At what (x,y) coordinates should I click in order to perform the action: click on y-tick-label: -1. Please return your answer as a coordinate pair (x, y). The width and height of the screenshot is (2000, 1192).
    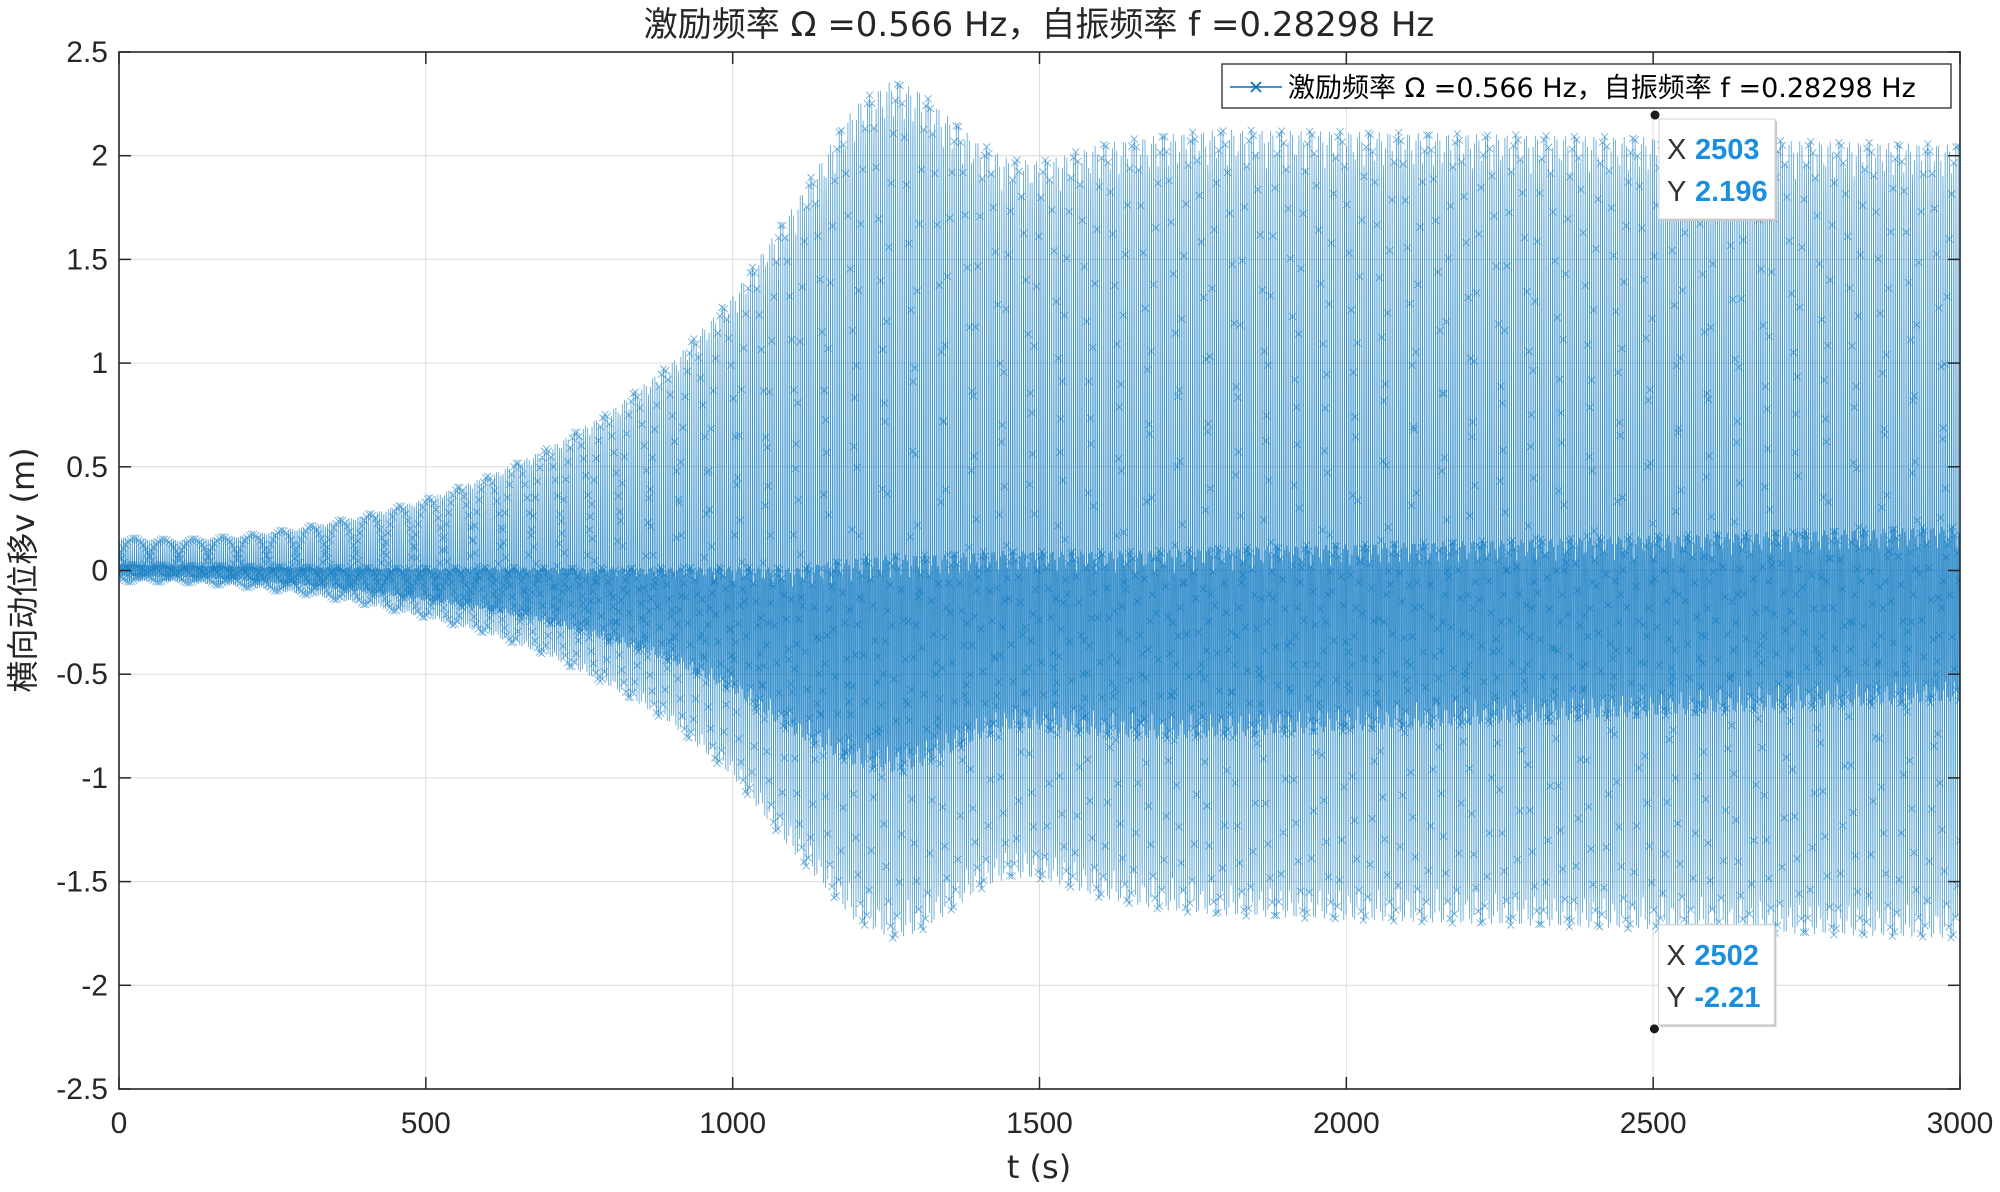
    Looking at the image, I should click on (94, 778).